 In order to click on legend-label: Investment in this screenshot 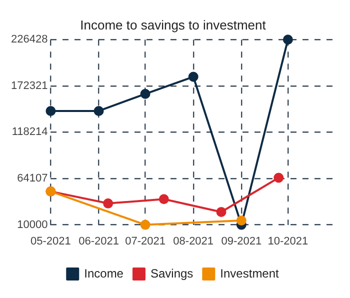, I will do `click(250, 273)`.